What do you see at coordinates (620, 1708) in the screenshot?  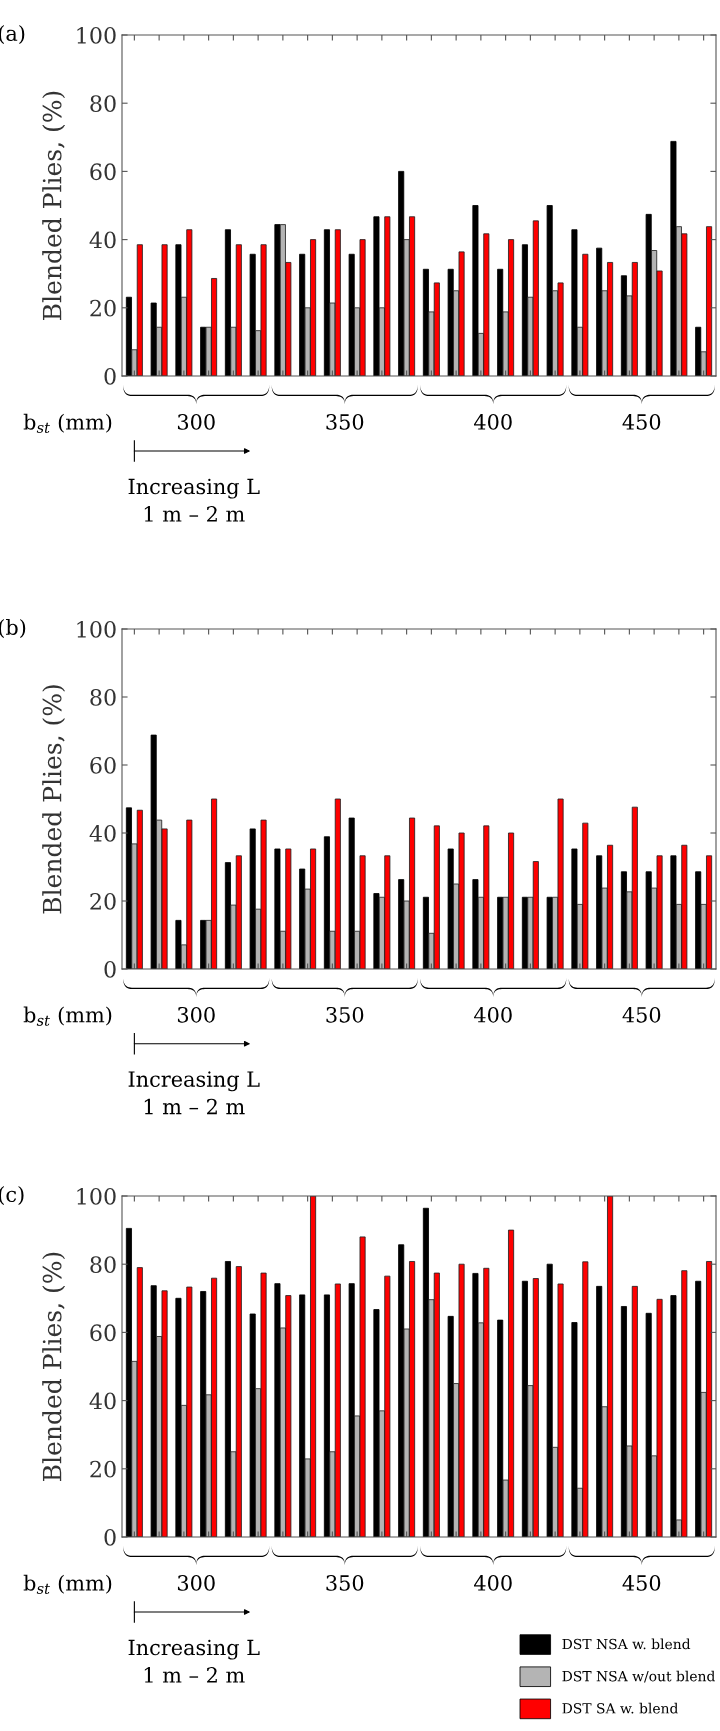 I see `legend-label: DST SA w. blend` at bounding box center [620, 1708].